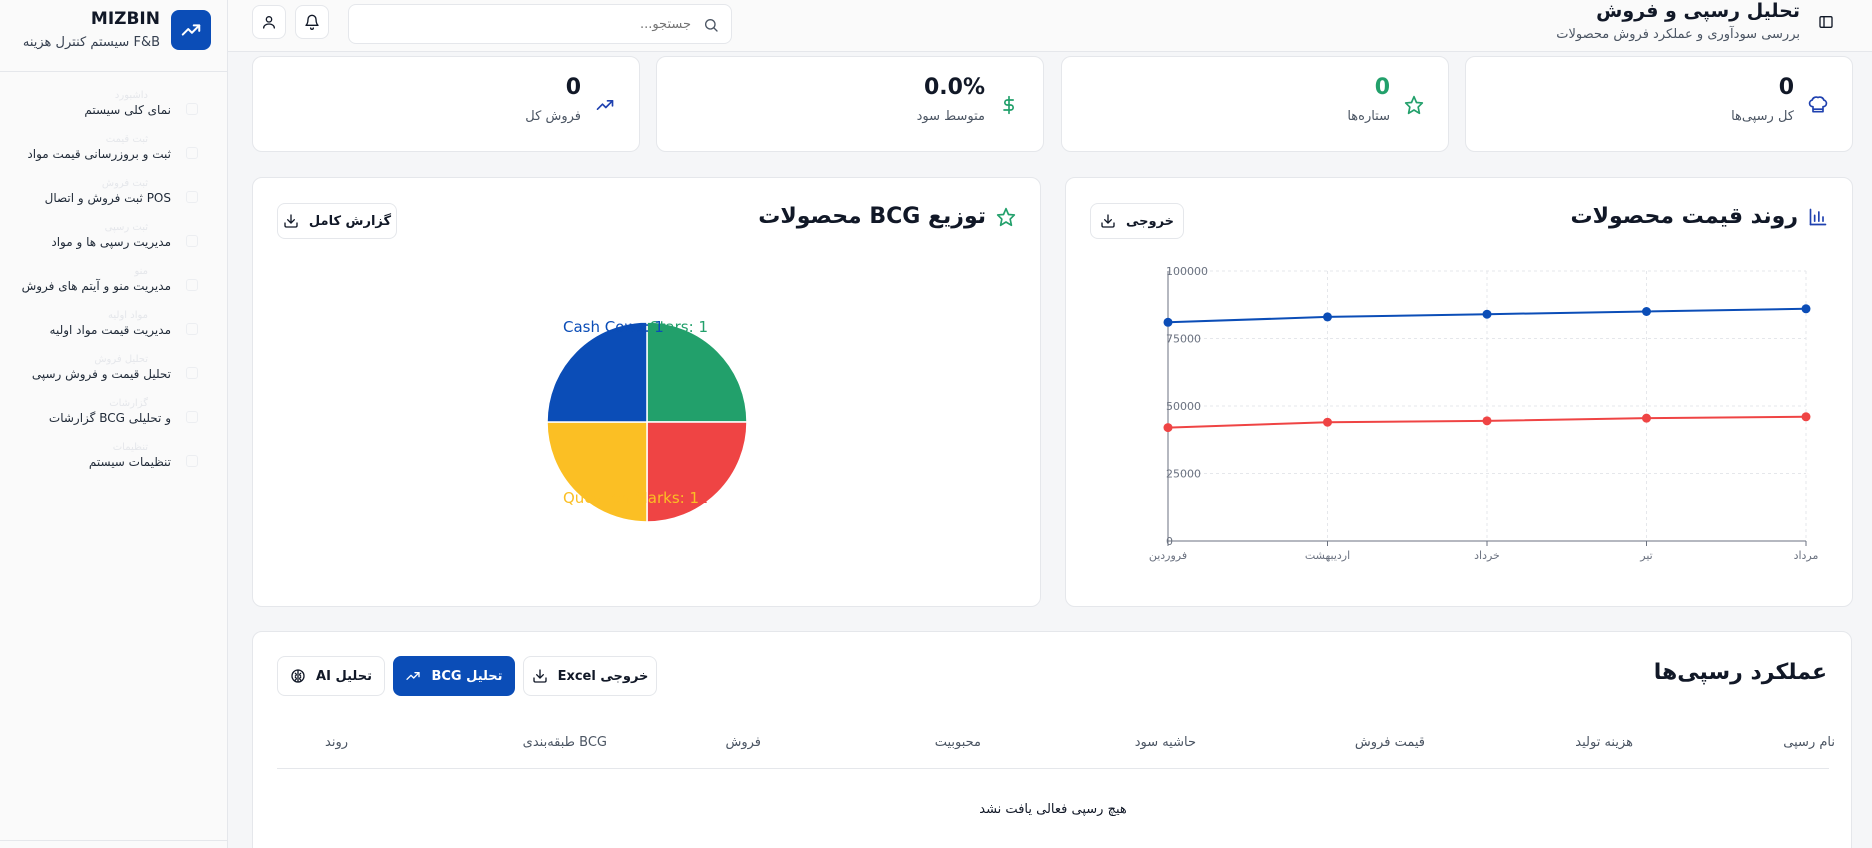 The width and height of the screenshot is (1872, 848). I want to click on price-trend-title: روند قیمت محصولات, so click(1700, 216).